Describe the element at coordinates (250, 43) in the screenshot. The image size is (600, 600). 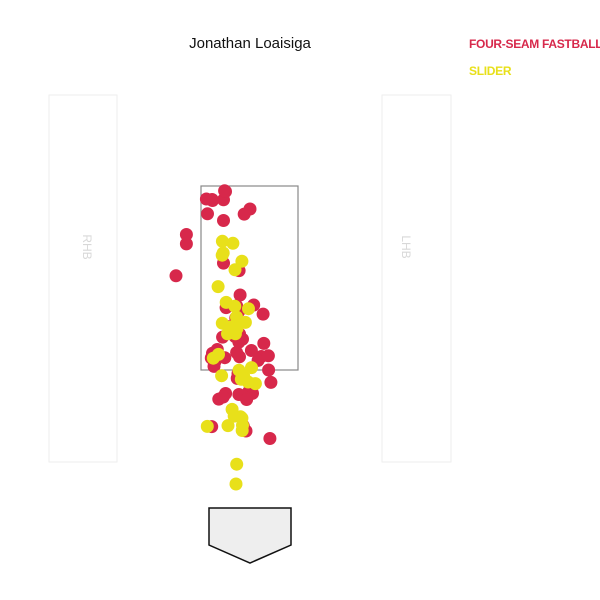
I see `chart-title: Jonathan Loaisiga` at that location.